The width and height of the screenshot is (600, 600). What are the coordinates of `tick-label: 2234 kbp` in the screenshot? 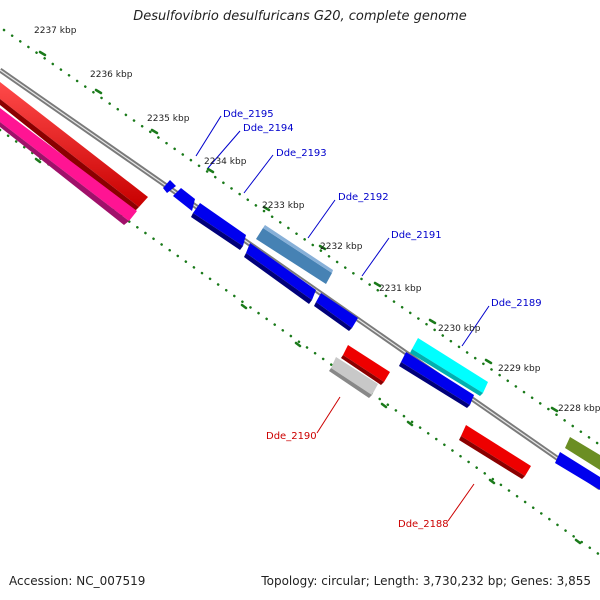 It's located at (225, 162).